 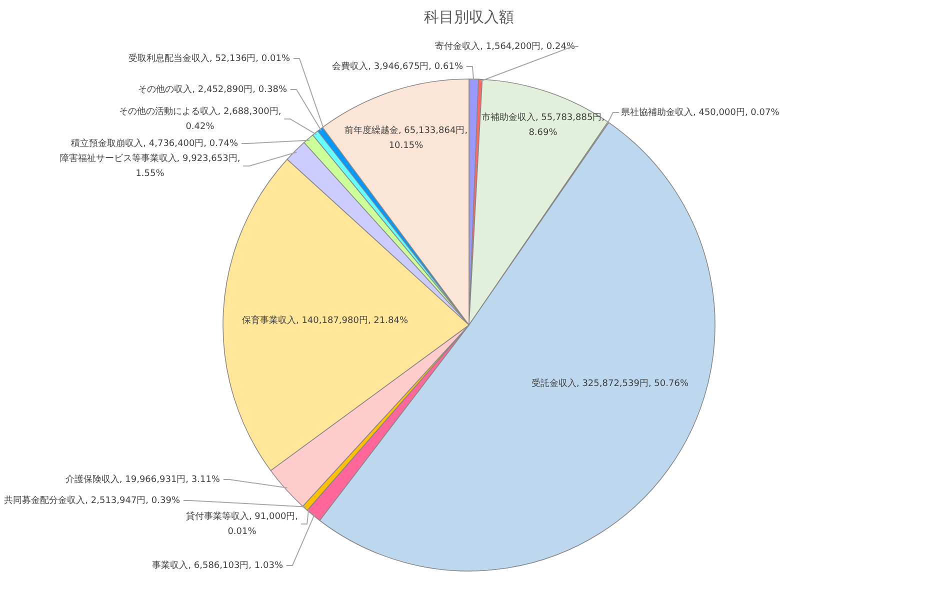 I want to click on title: 科目別収入額, so click(x=469, y=17).